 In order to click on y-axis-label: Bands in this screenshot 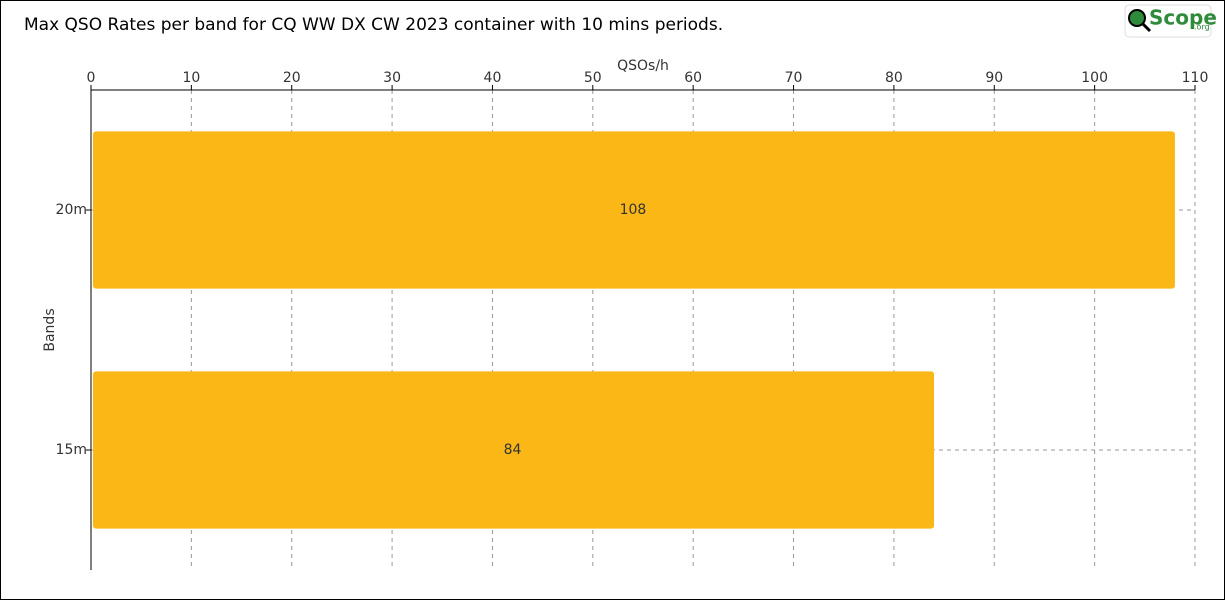, I will do `click(50, 329)`.